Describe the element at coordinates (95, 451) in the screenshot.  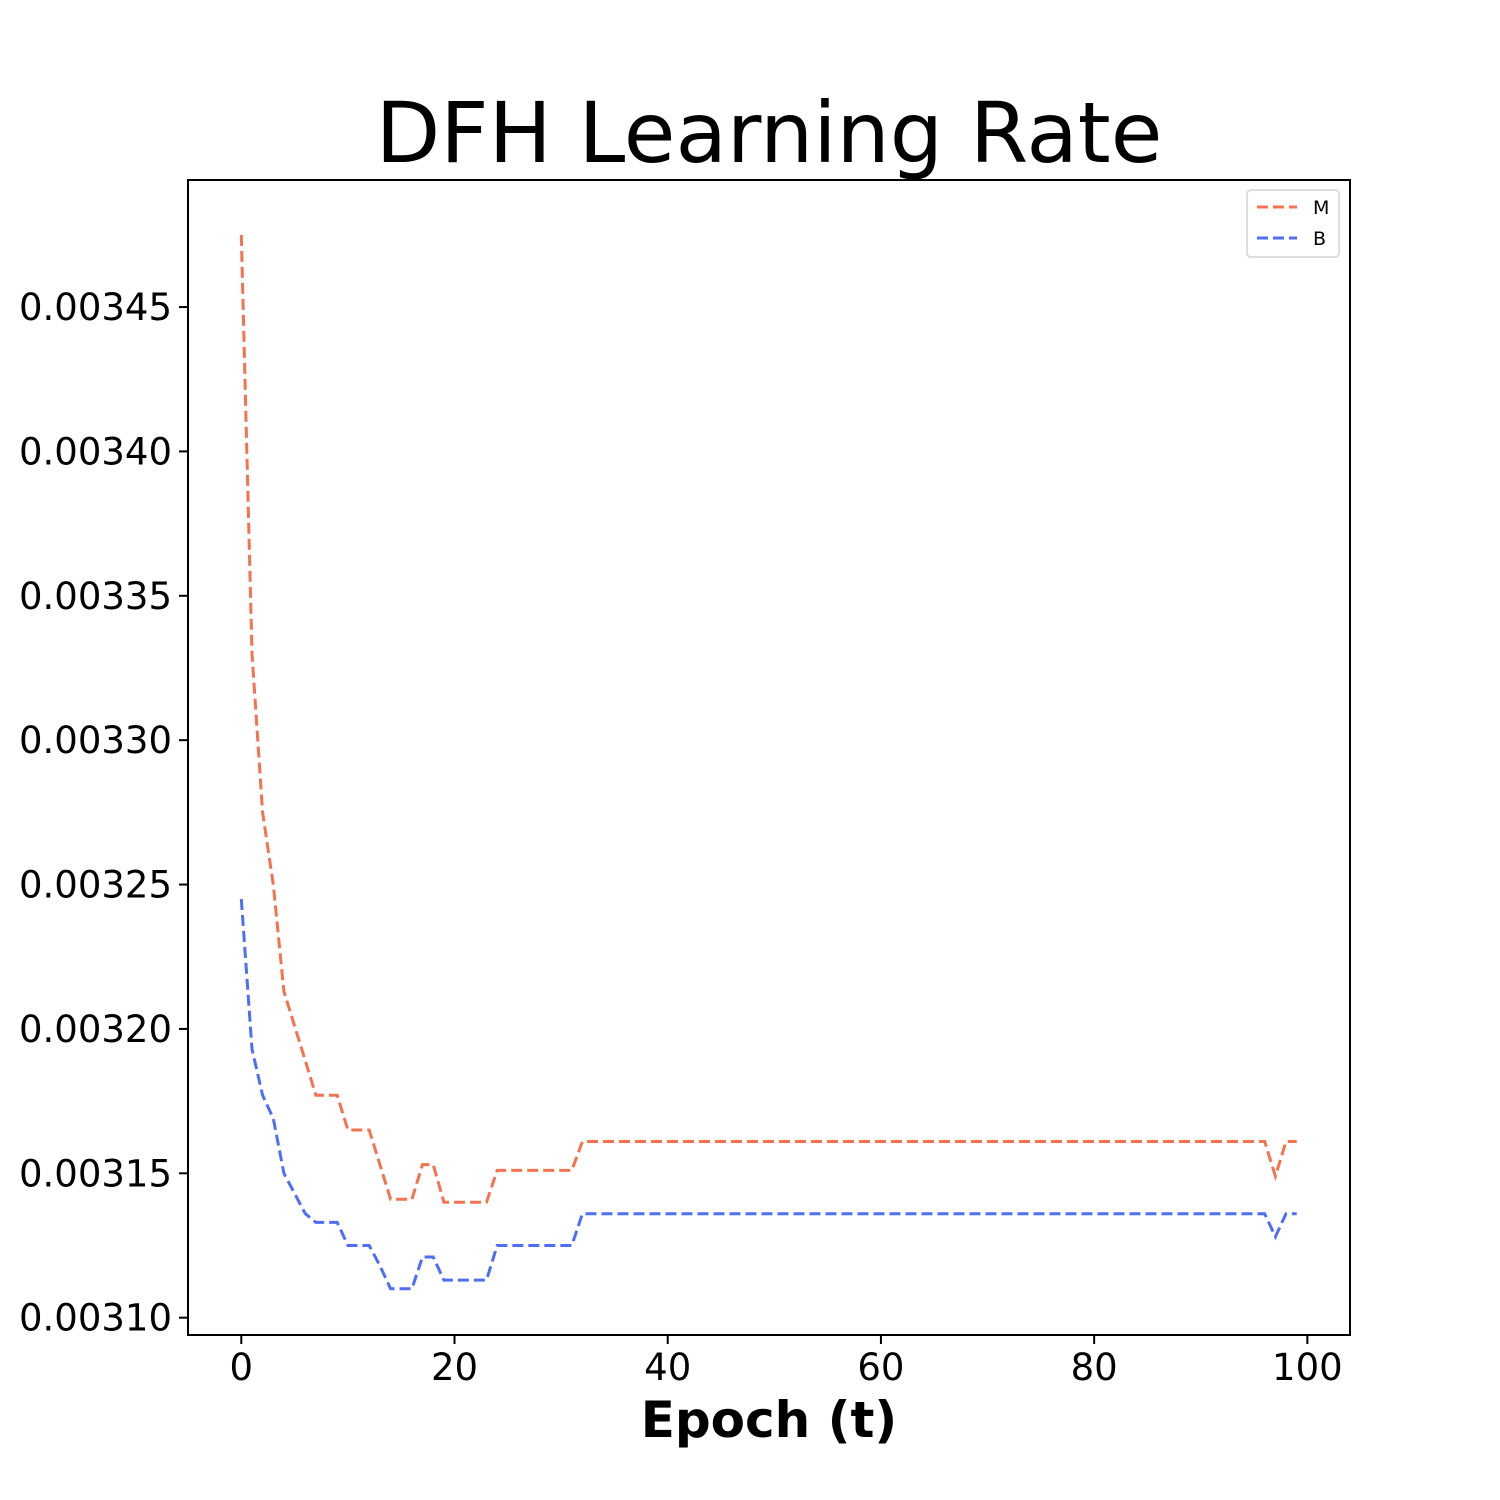
I see `y-tick-label: 0.00340` at that location.